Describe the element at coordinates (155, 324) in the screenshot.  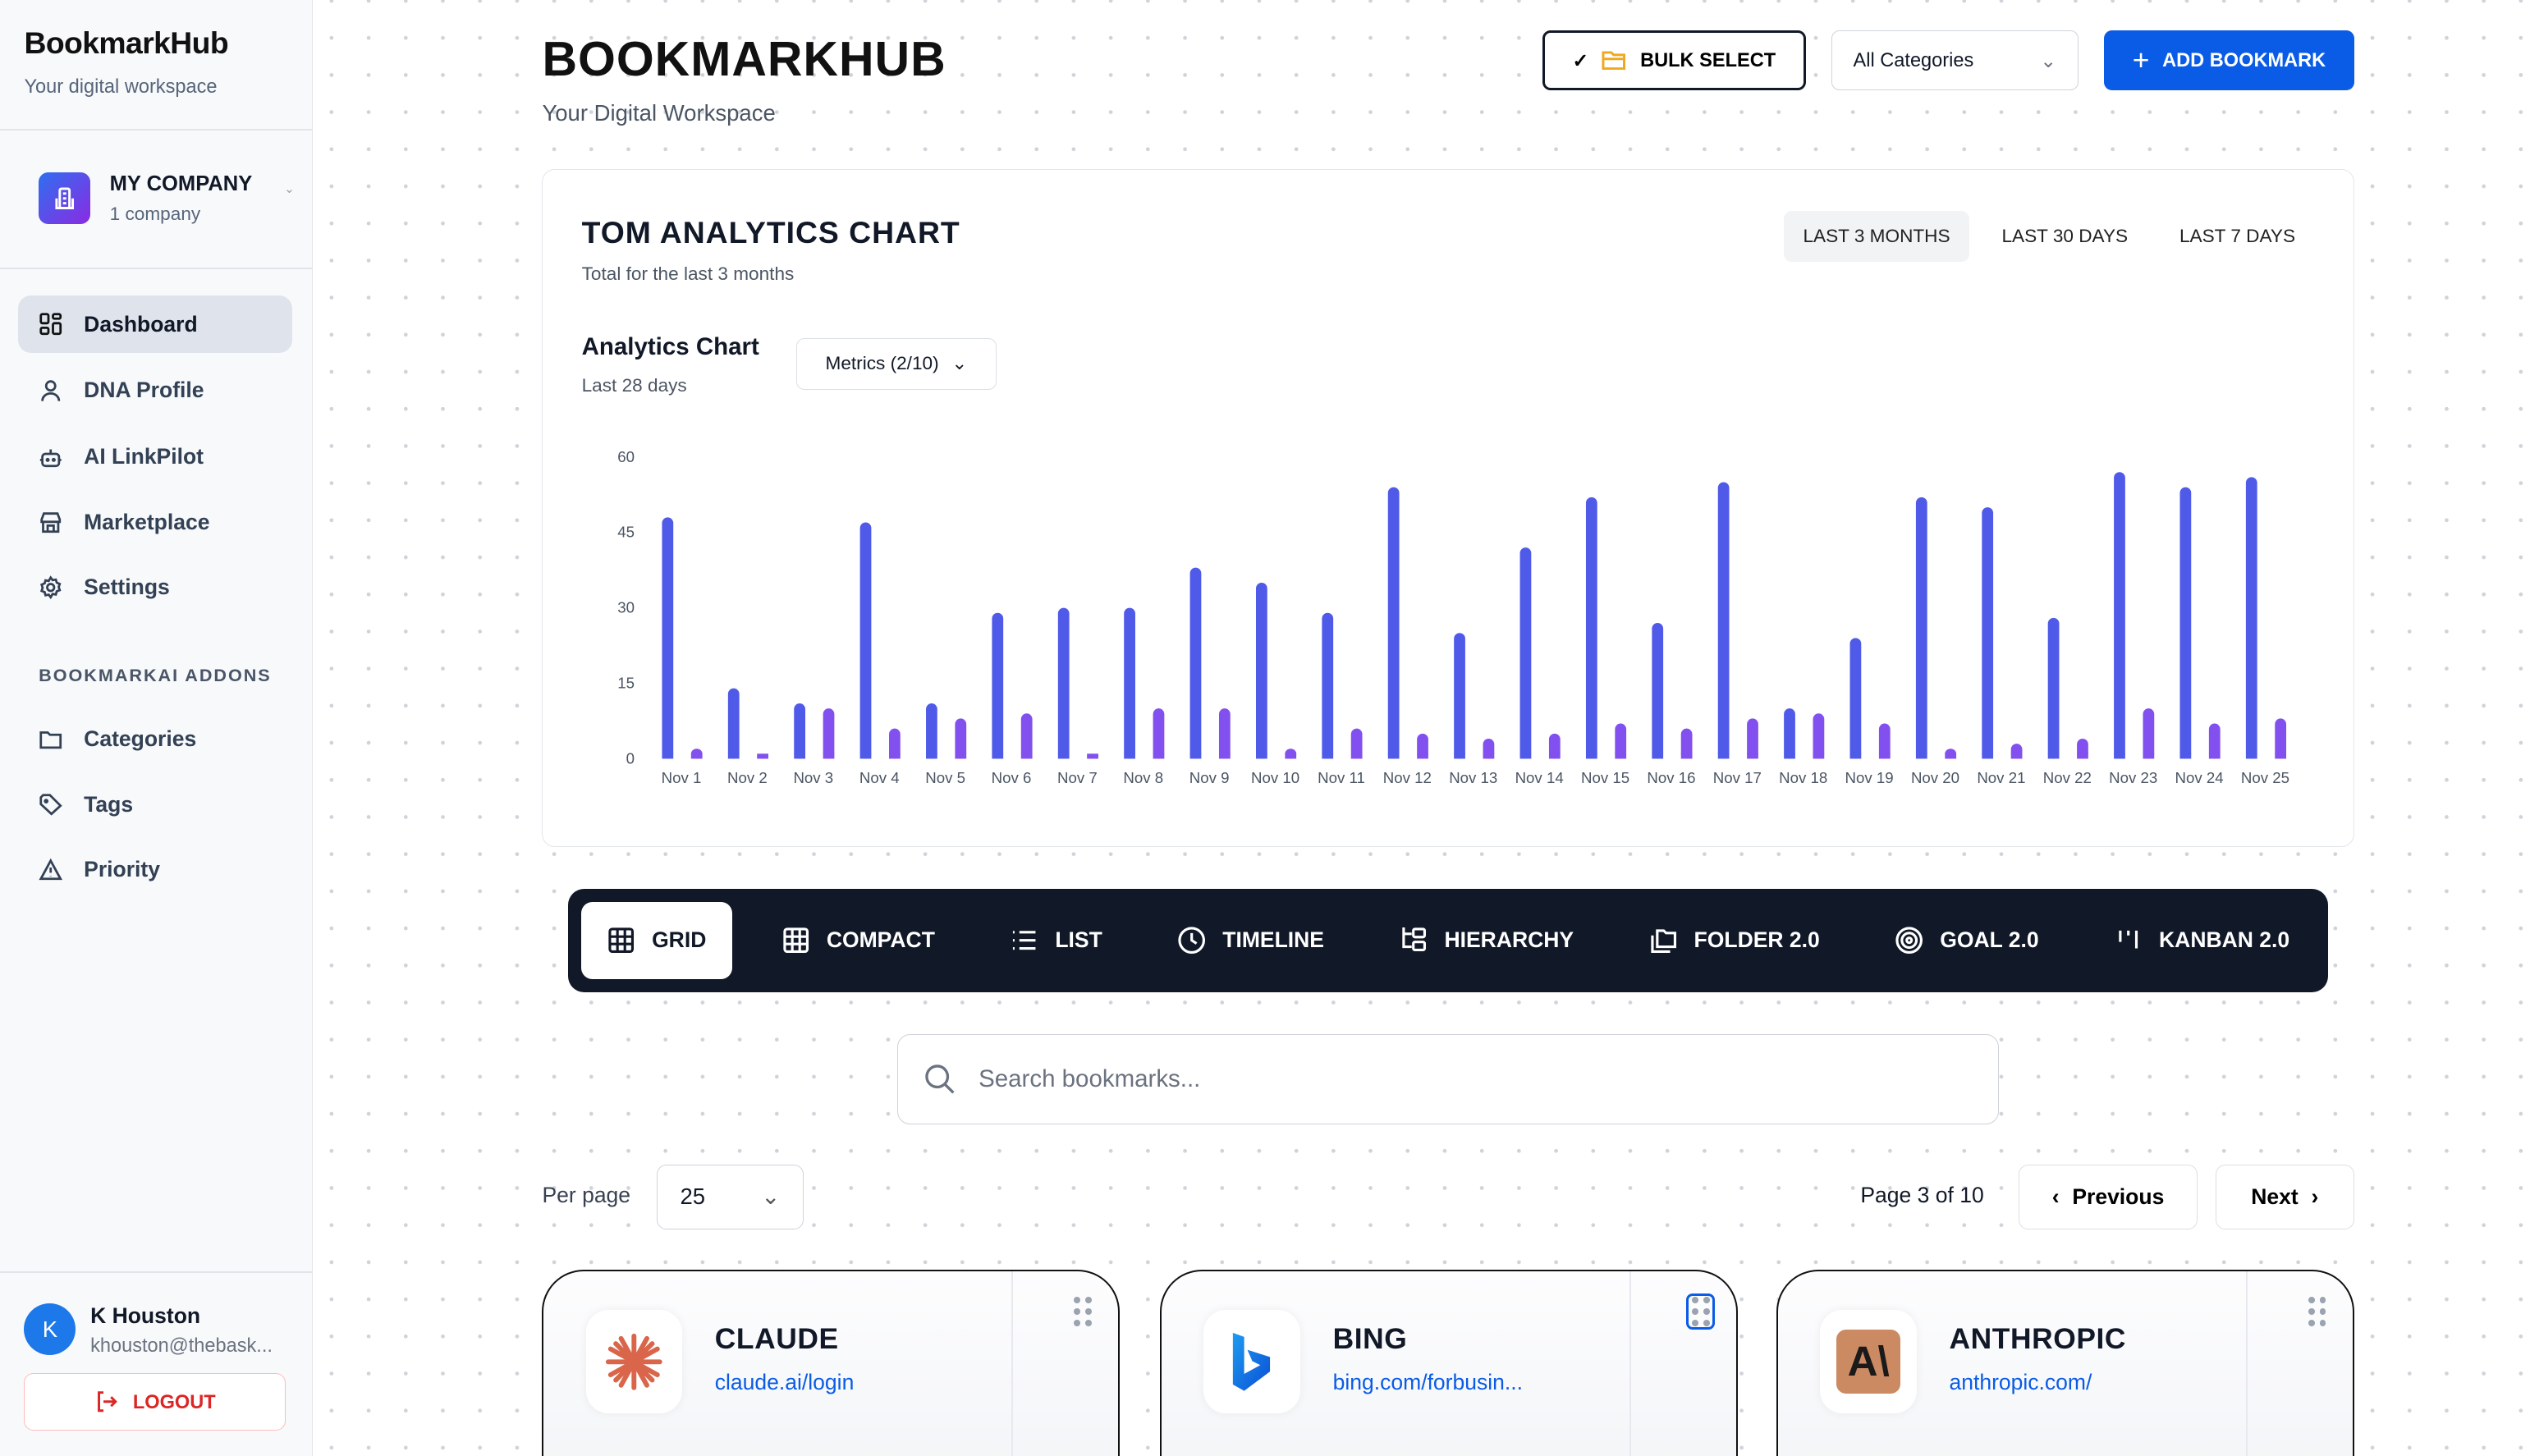
I see `sidebar-item-dashboard: Dashboard` at that location.